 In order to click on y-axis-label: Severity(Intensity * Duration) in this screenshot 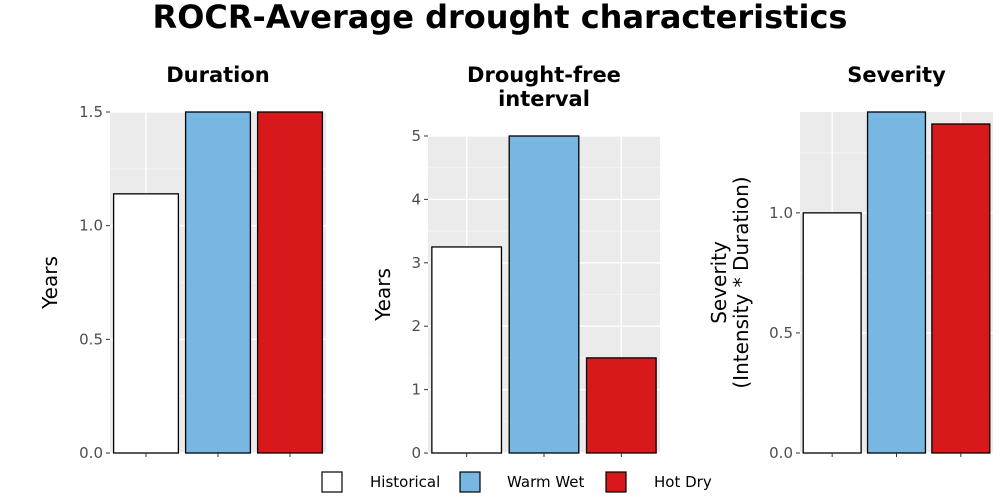, I will do `click(730, 282)`.